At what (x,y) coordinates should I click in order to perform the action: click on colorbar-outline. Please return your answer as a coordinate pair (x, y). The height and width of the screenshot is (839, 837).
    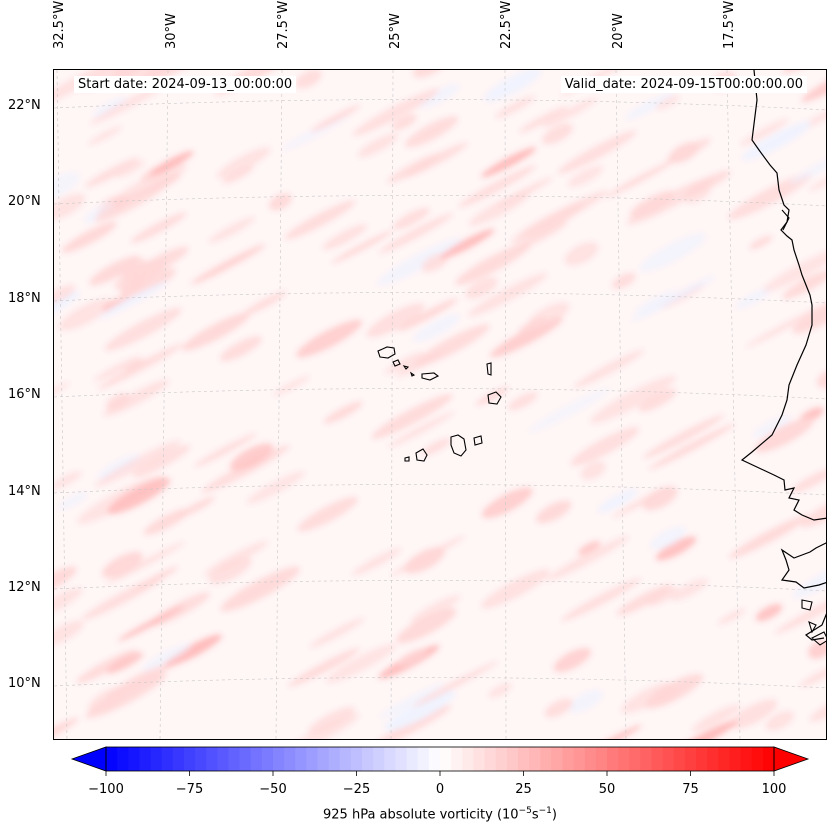
    Looking at the image, I should click on (440, 759).